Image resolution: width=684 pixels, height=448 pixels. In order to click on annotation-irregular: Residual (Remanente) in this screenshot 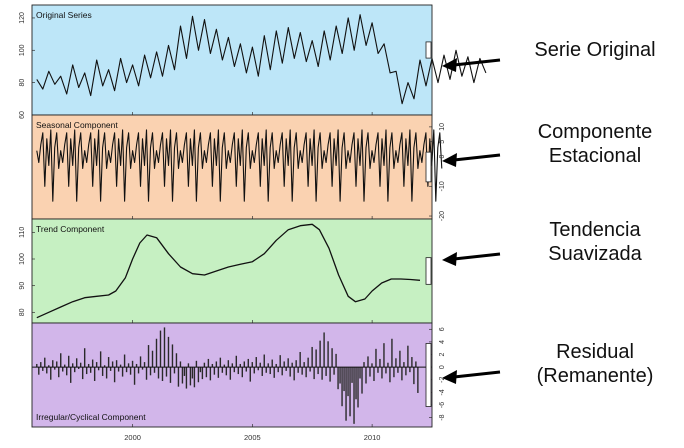, I will do `click(595, 364)`.